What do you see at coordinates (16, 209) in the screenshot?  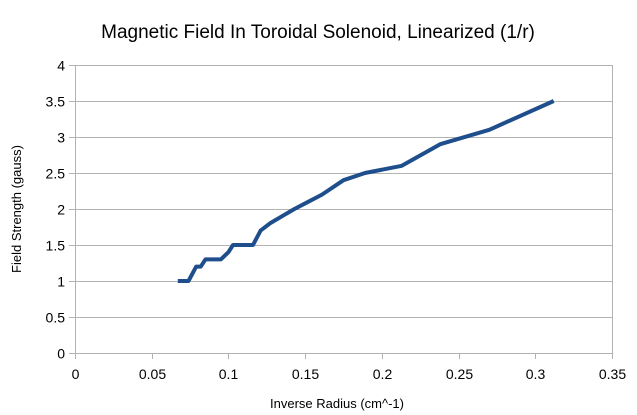 I see `y-axis-label: Field Strength (gauss)` at bounding box center [16, 209].